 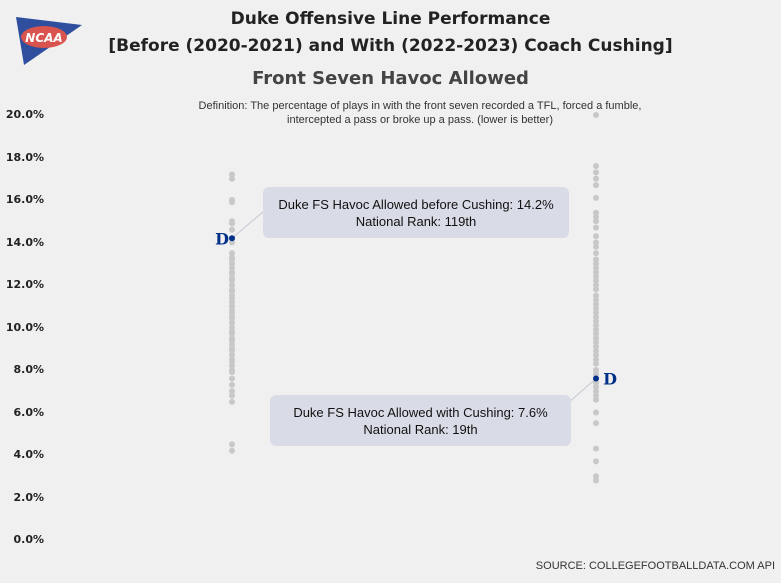 I want to click on y-tick-label: 20.0%, so click(x=24, y=114).